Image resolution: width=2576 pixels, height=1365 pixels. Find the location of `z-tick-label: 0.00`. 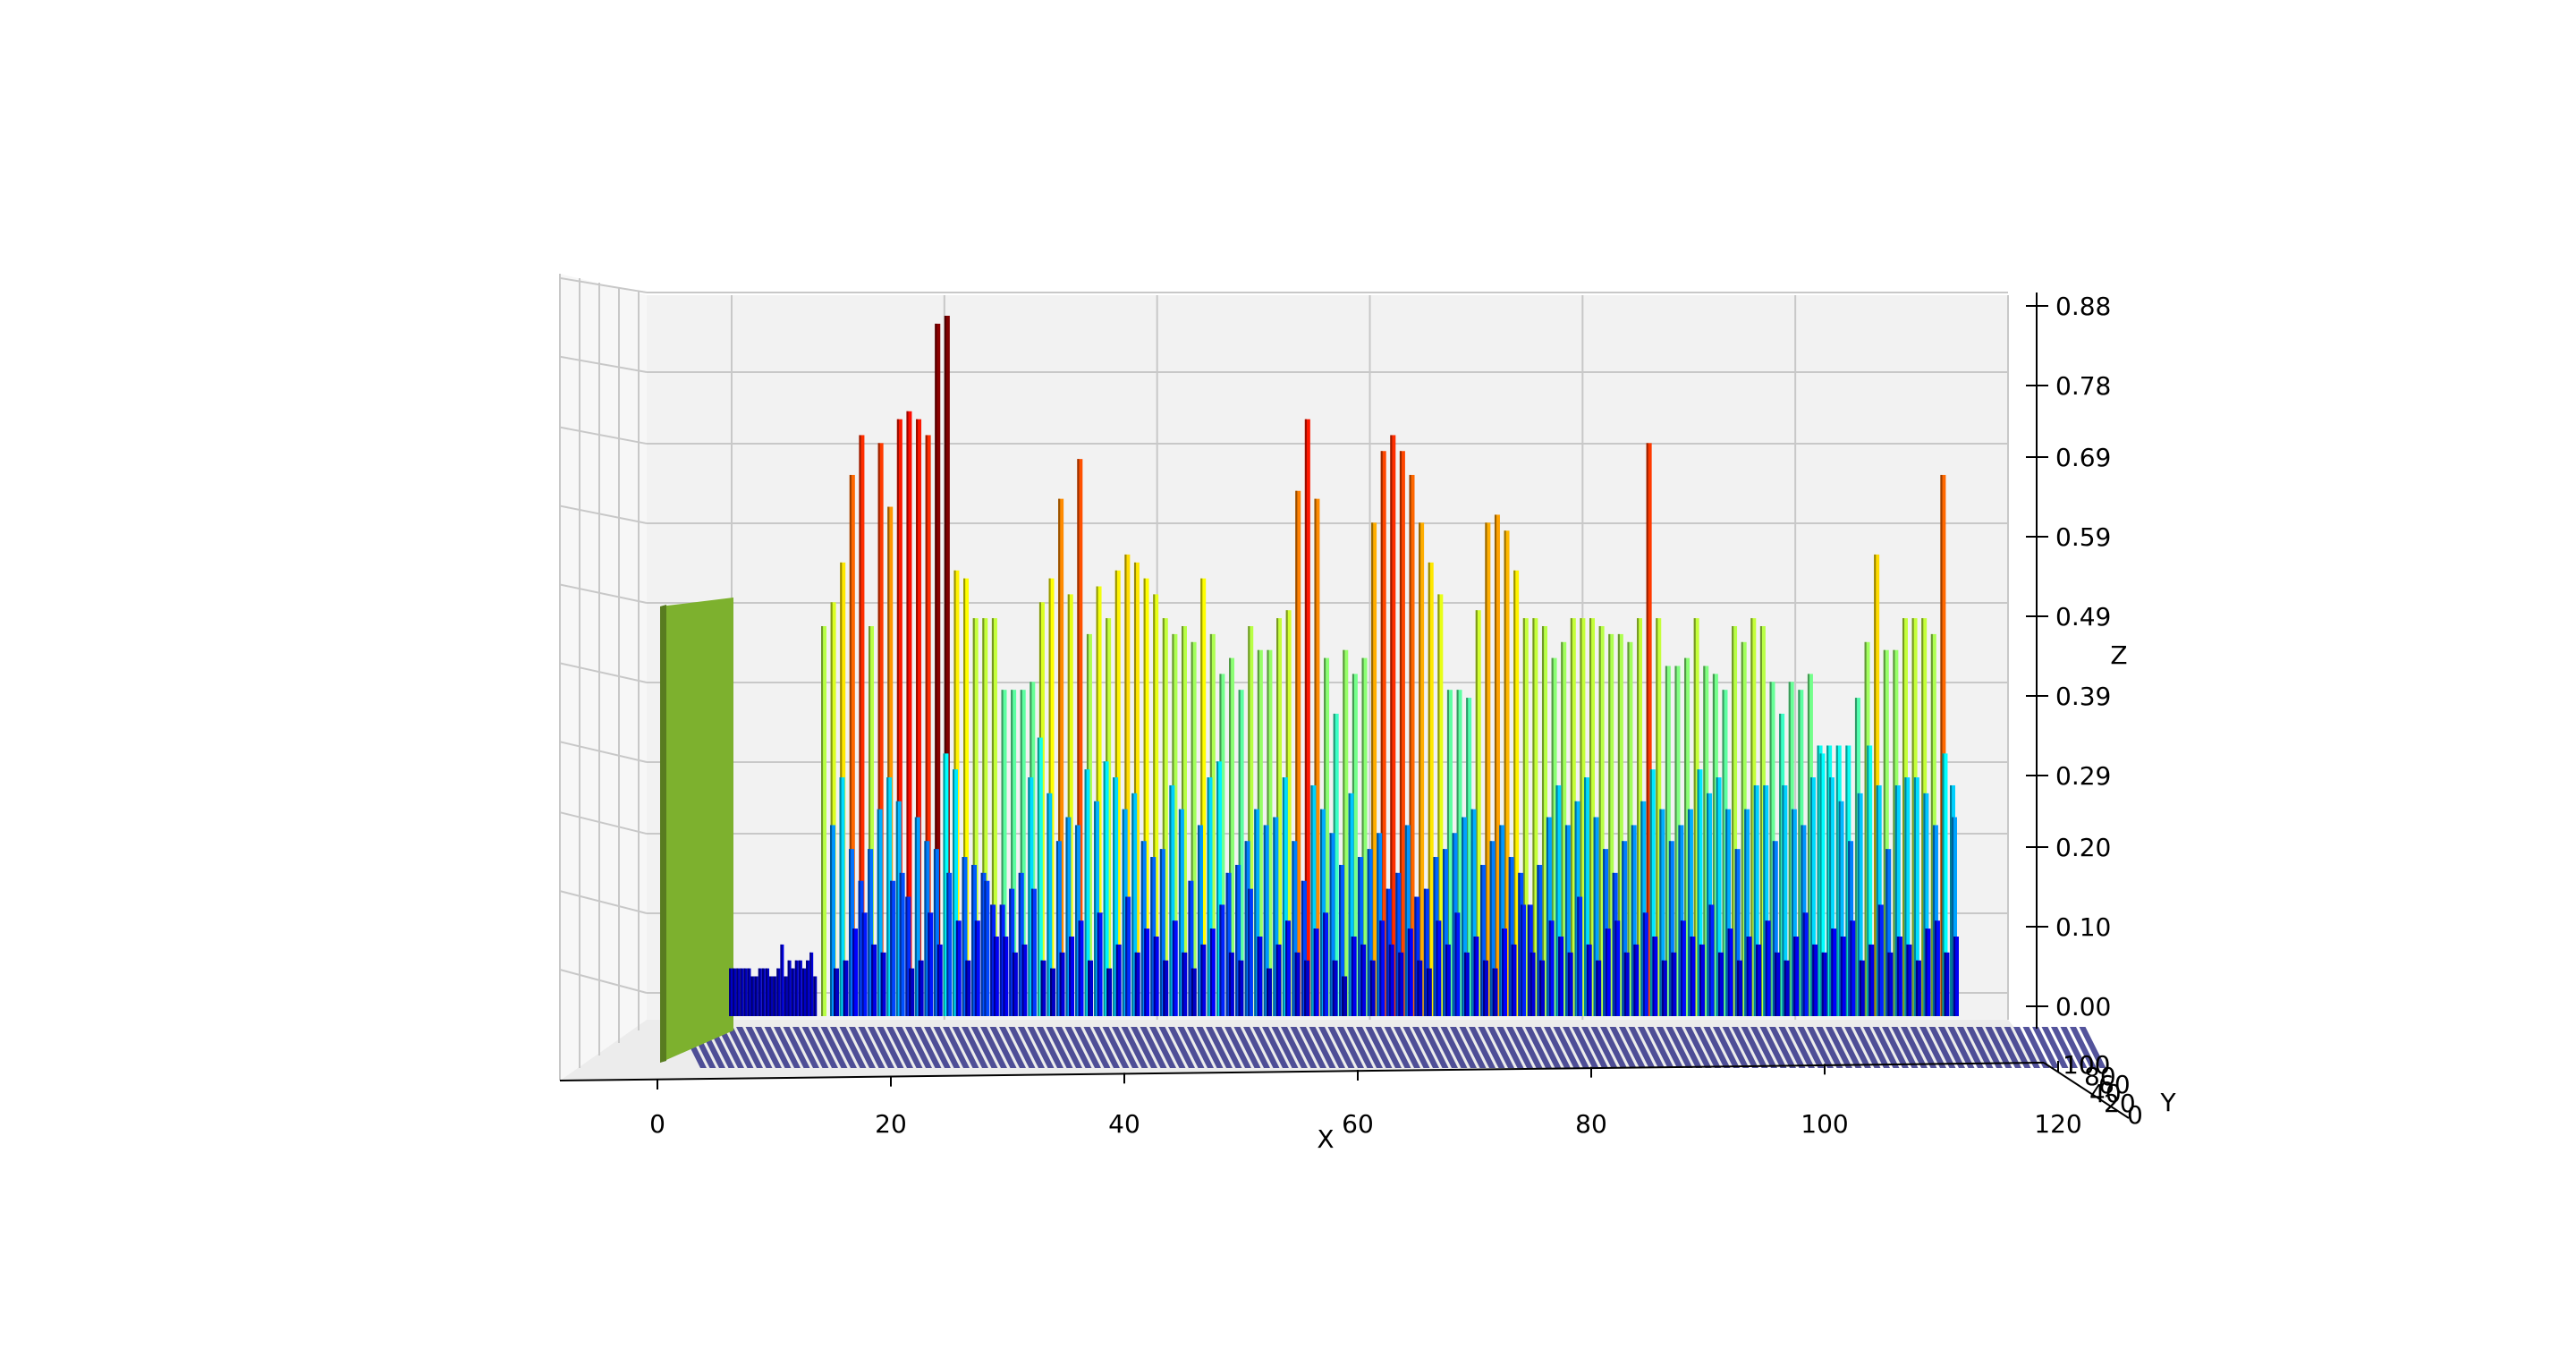

z-tick-label: 0.00 is located at coordinates (2083, 1007).